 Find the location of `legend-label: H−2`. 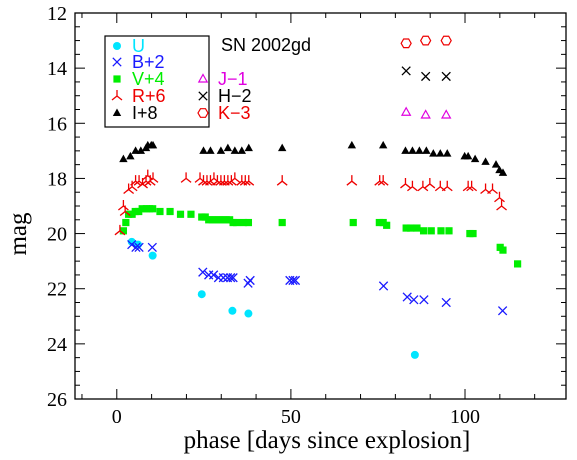

legend-label: H−2 is located at coordinates (235, 96).